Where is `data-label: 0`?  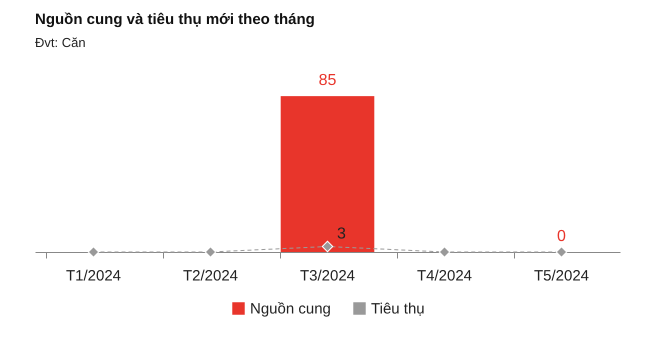 data-label: 0 is located at coordinates (561, 236).